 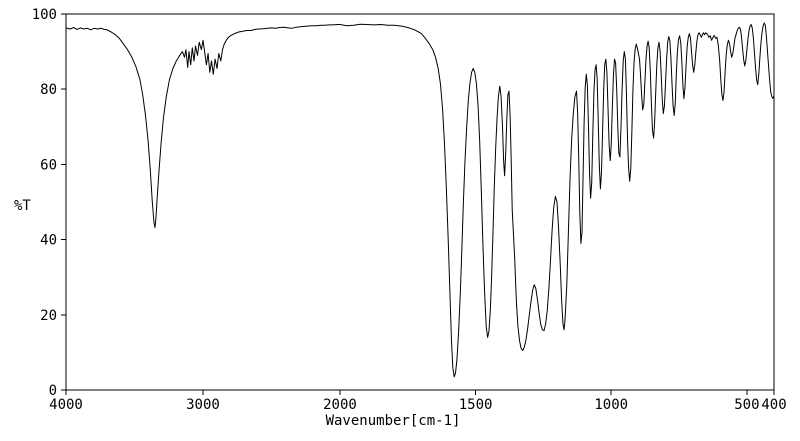 What do you see at coordinates (48, 165) in the screenshot?
I see `y-tick-label: 60` at bounding box center [48, 165].